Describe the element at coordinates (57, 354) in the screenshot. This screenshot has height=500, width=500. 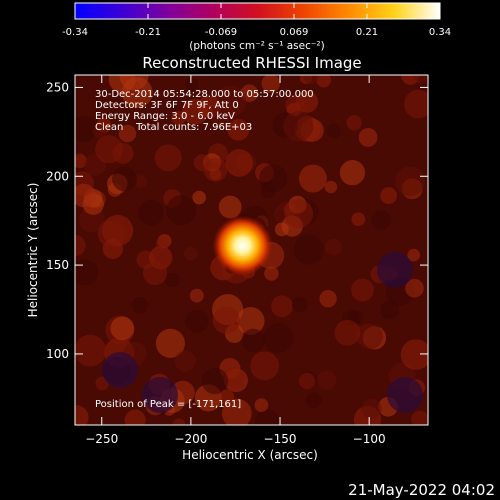
I see `y-tick-label: 100` at that location.